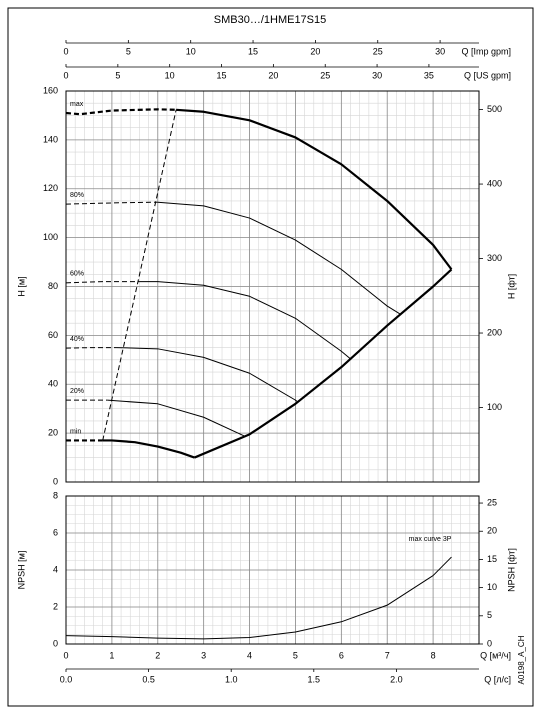  What do you see at coordinates (157, 655) in the screenshot?
I see `x-tick-label: 2` at bounding box center [157, 655].